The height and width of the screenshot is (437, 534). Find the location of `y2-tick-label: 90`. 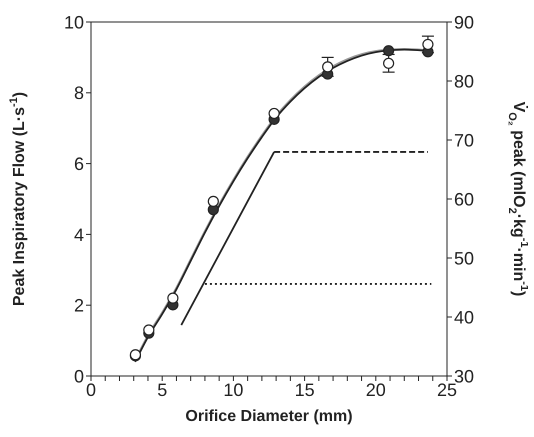

y2-tick-label: 90 is located at coordinates (464, 22).